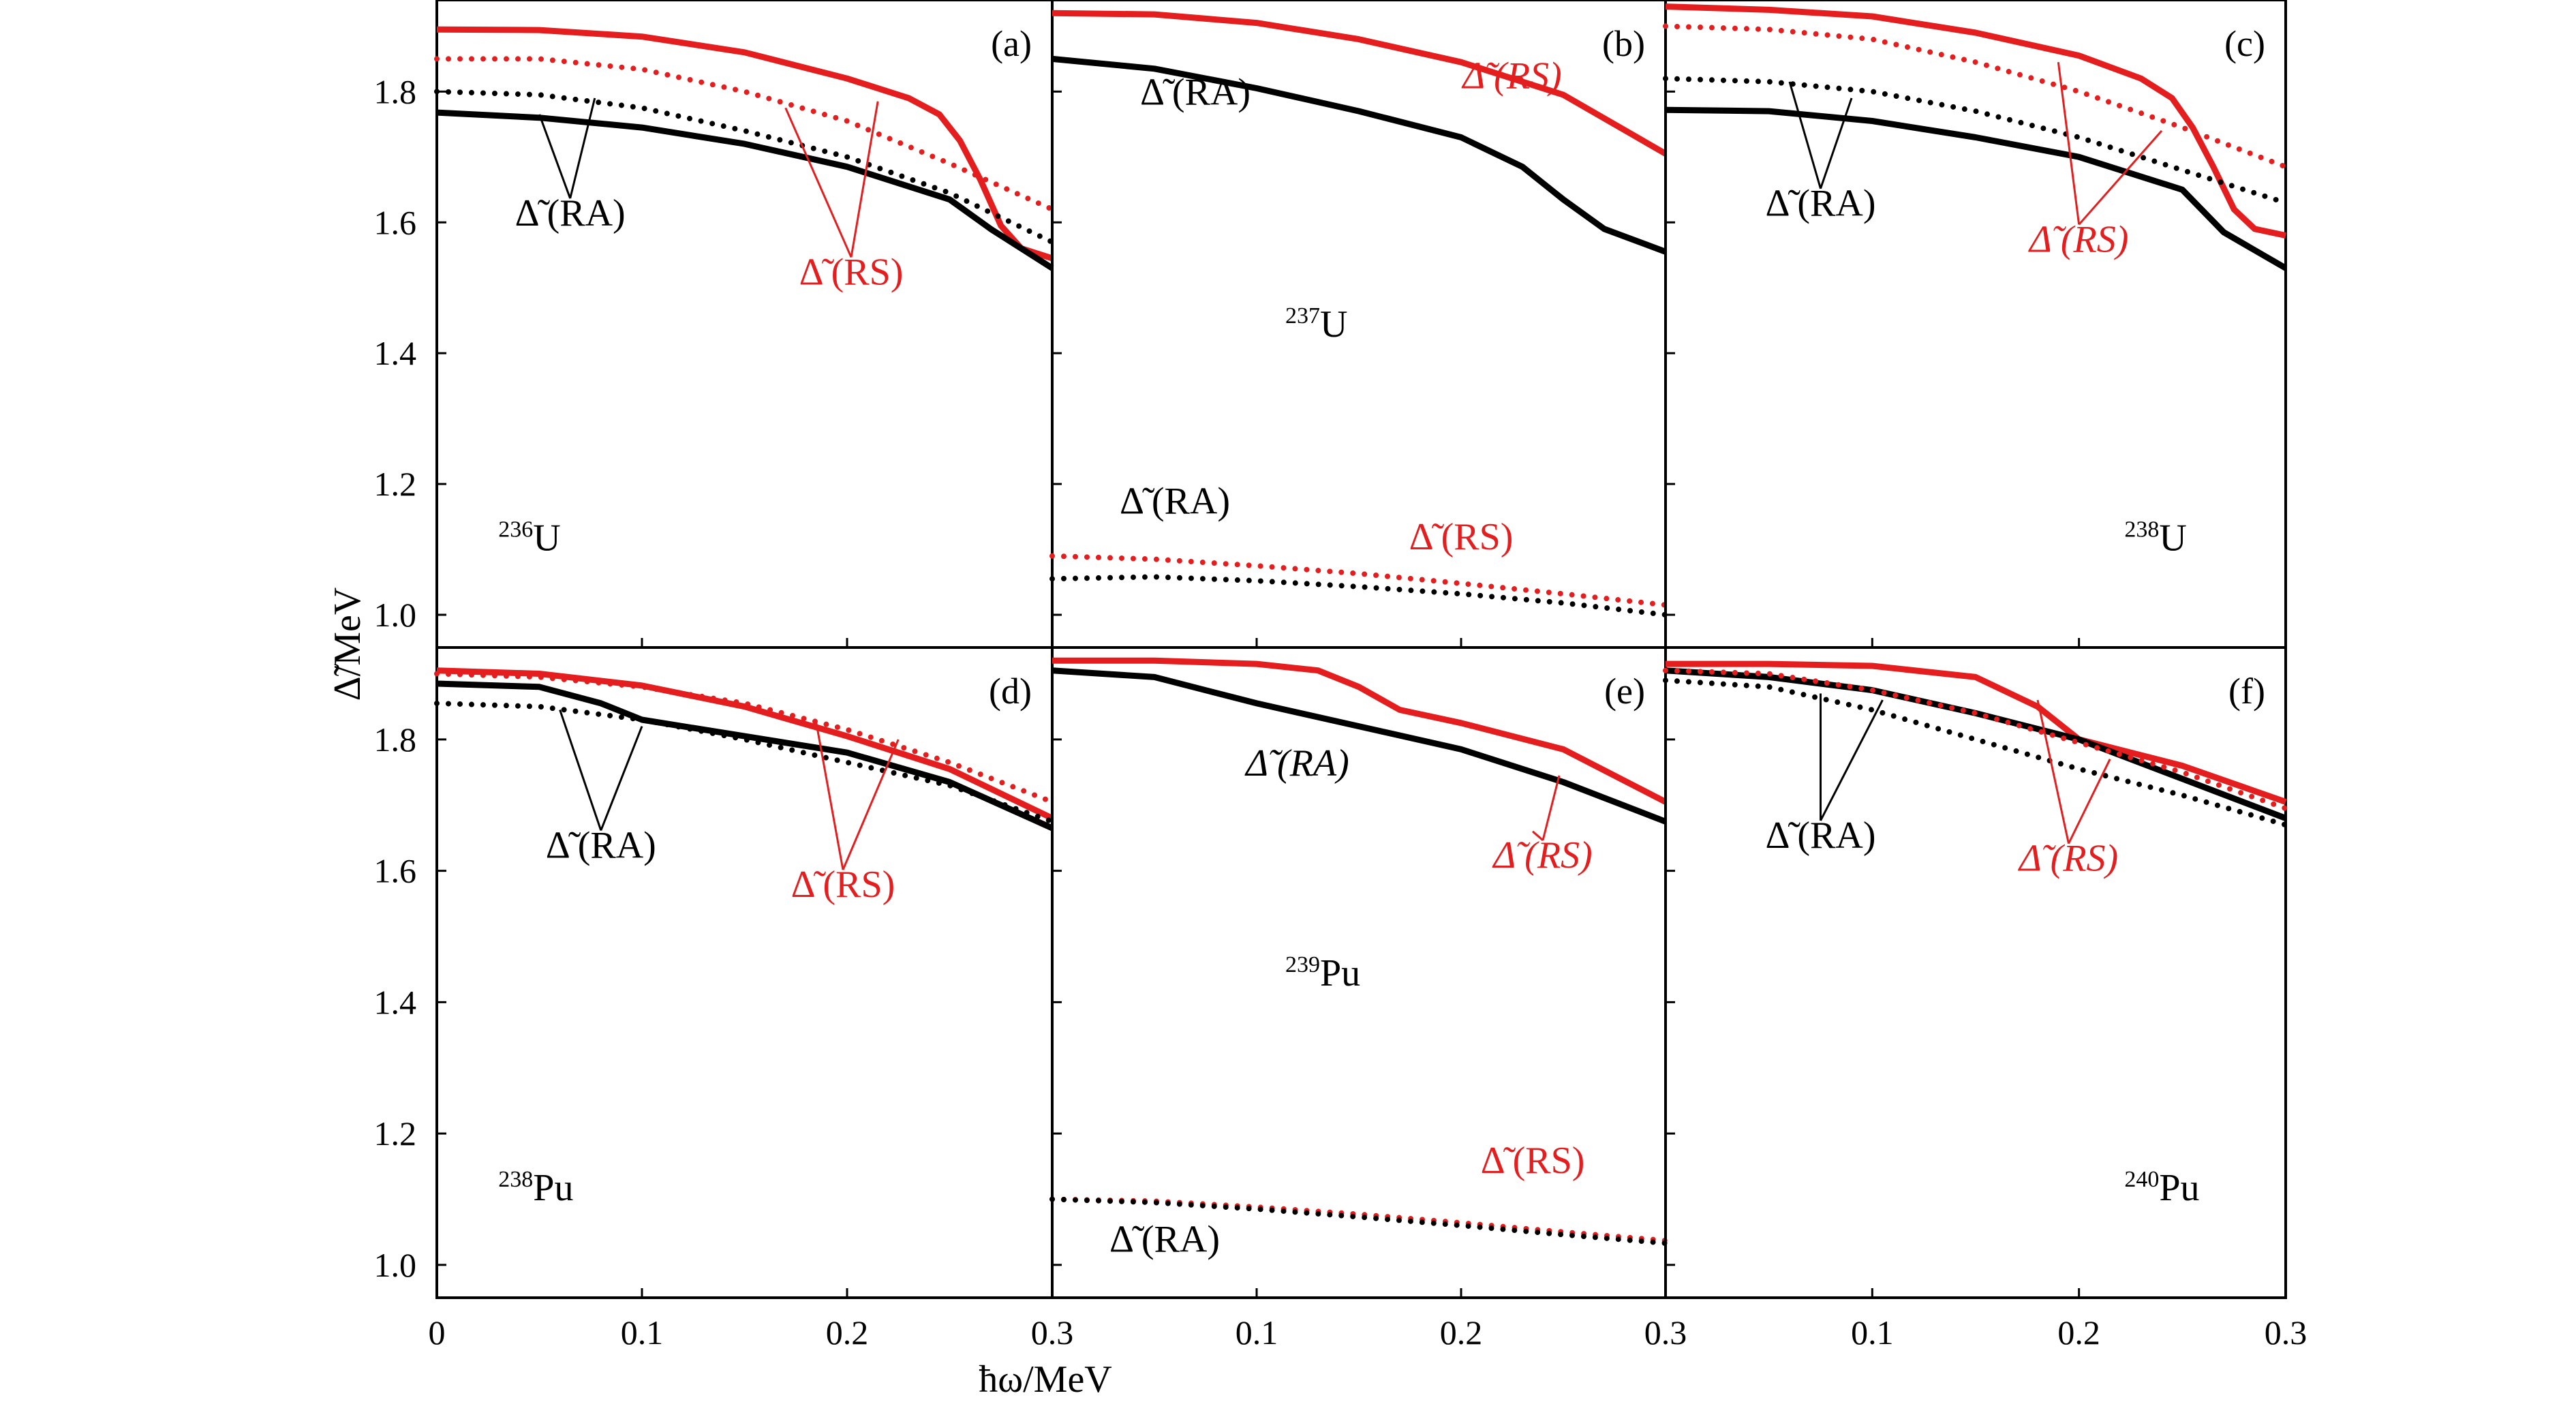 The height and width of the screenshot is (1402, 2576). I want to click on panel-label: (f), so click(2246, 691).